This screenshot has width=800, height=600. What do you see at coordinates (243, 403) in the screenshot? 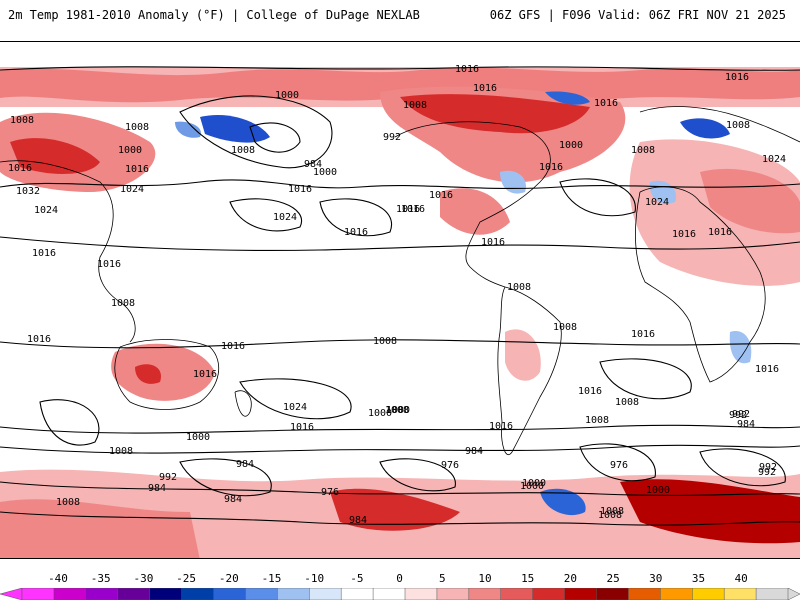
I see `new-zealand-coast` at bounding box center [243, 403].